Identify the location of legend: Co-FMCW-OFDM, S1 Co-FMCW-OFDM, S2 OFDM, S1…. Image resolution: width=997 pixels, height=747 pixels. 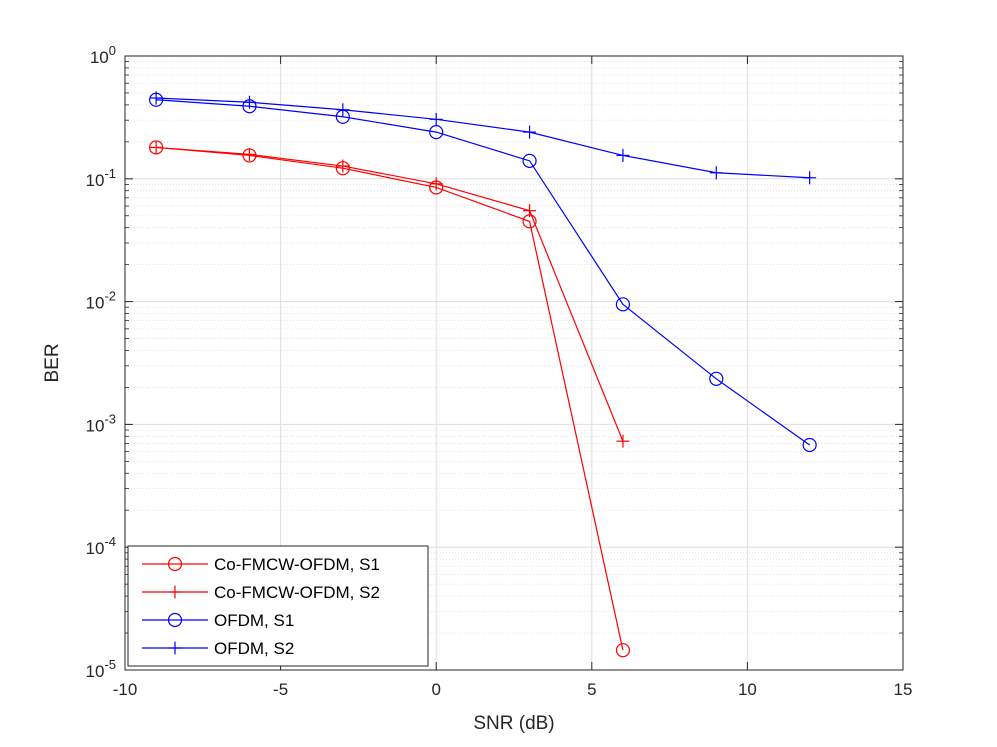
(278, 606).